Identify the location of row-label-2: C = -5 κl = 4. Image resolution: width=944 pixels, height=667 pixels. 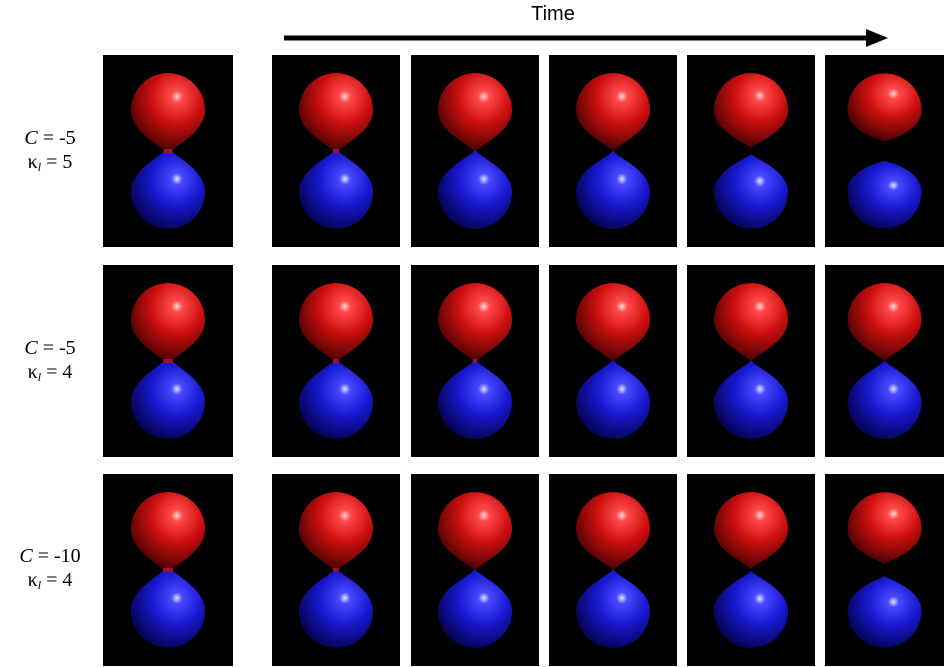
(50, 360).